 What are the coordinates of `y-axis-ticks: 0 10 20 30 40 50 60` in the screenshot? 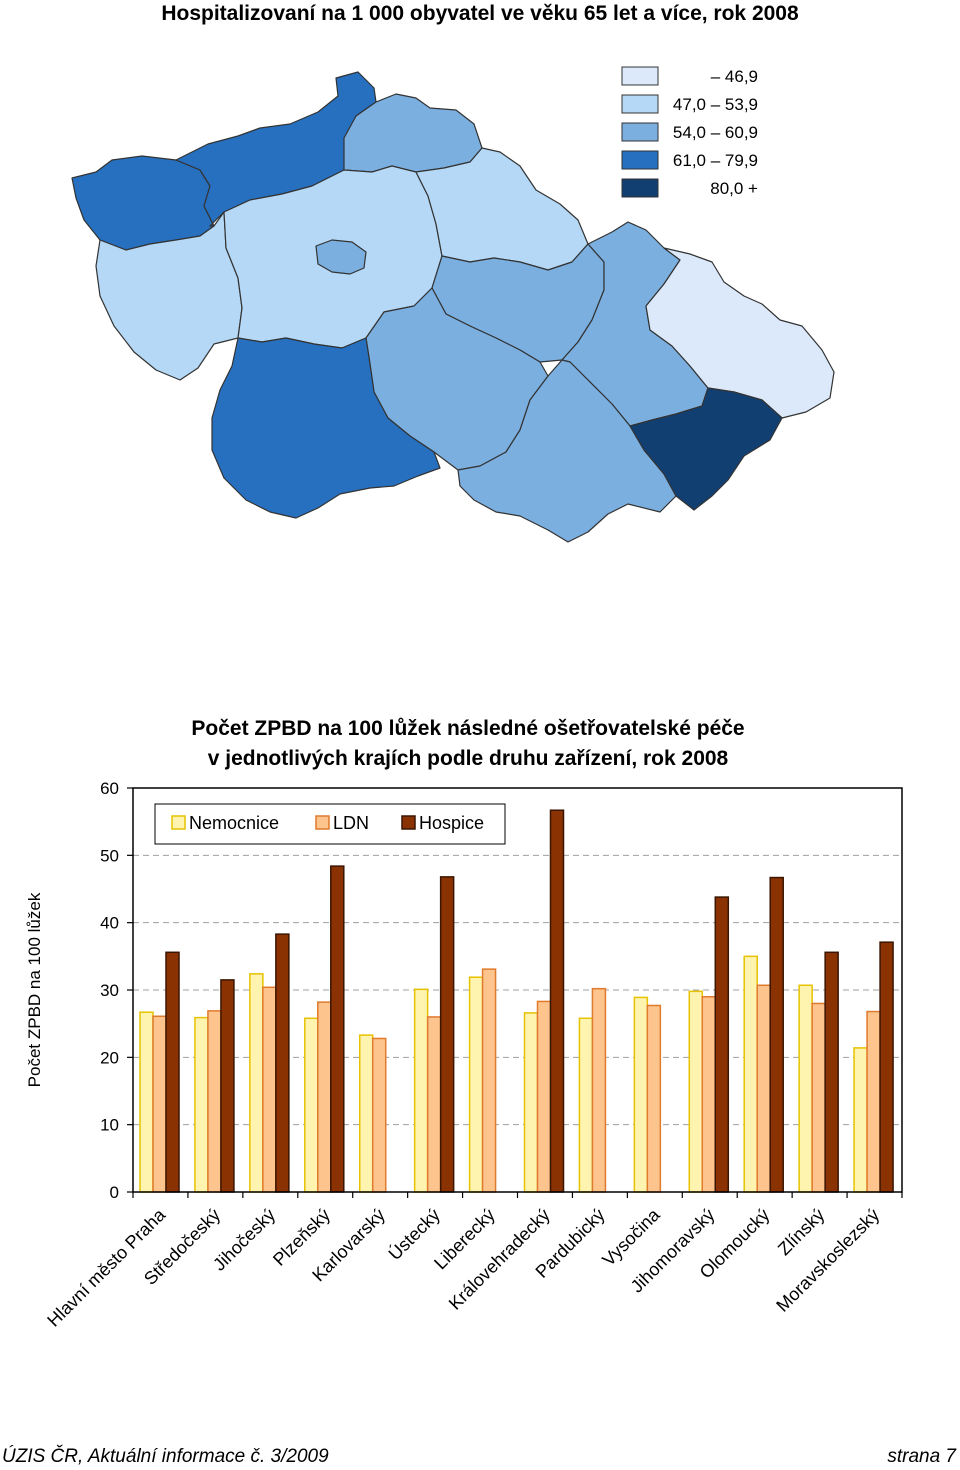 It's located at (116, 990).